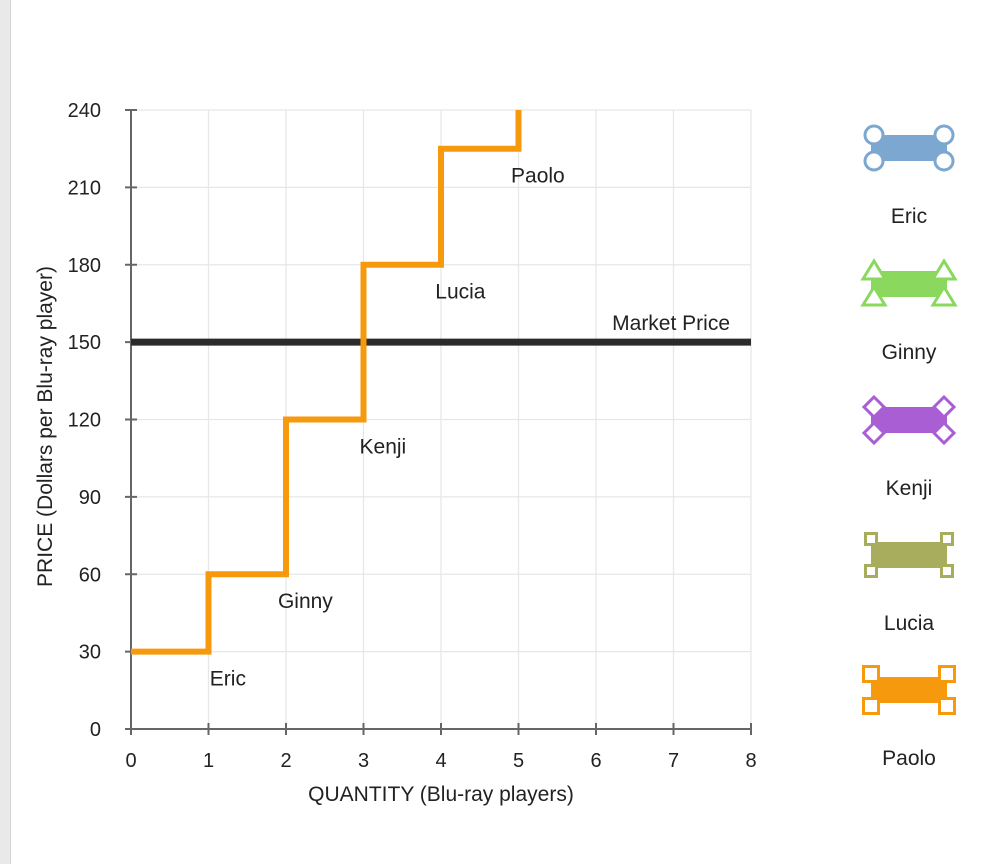  Describe the element at coordinates (90, 575) in the screenshot. I see `y-tick-label: 60` at that location.